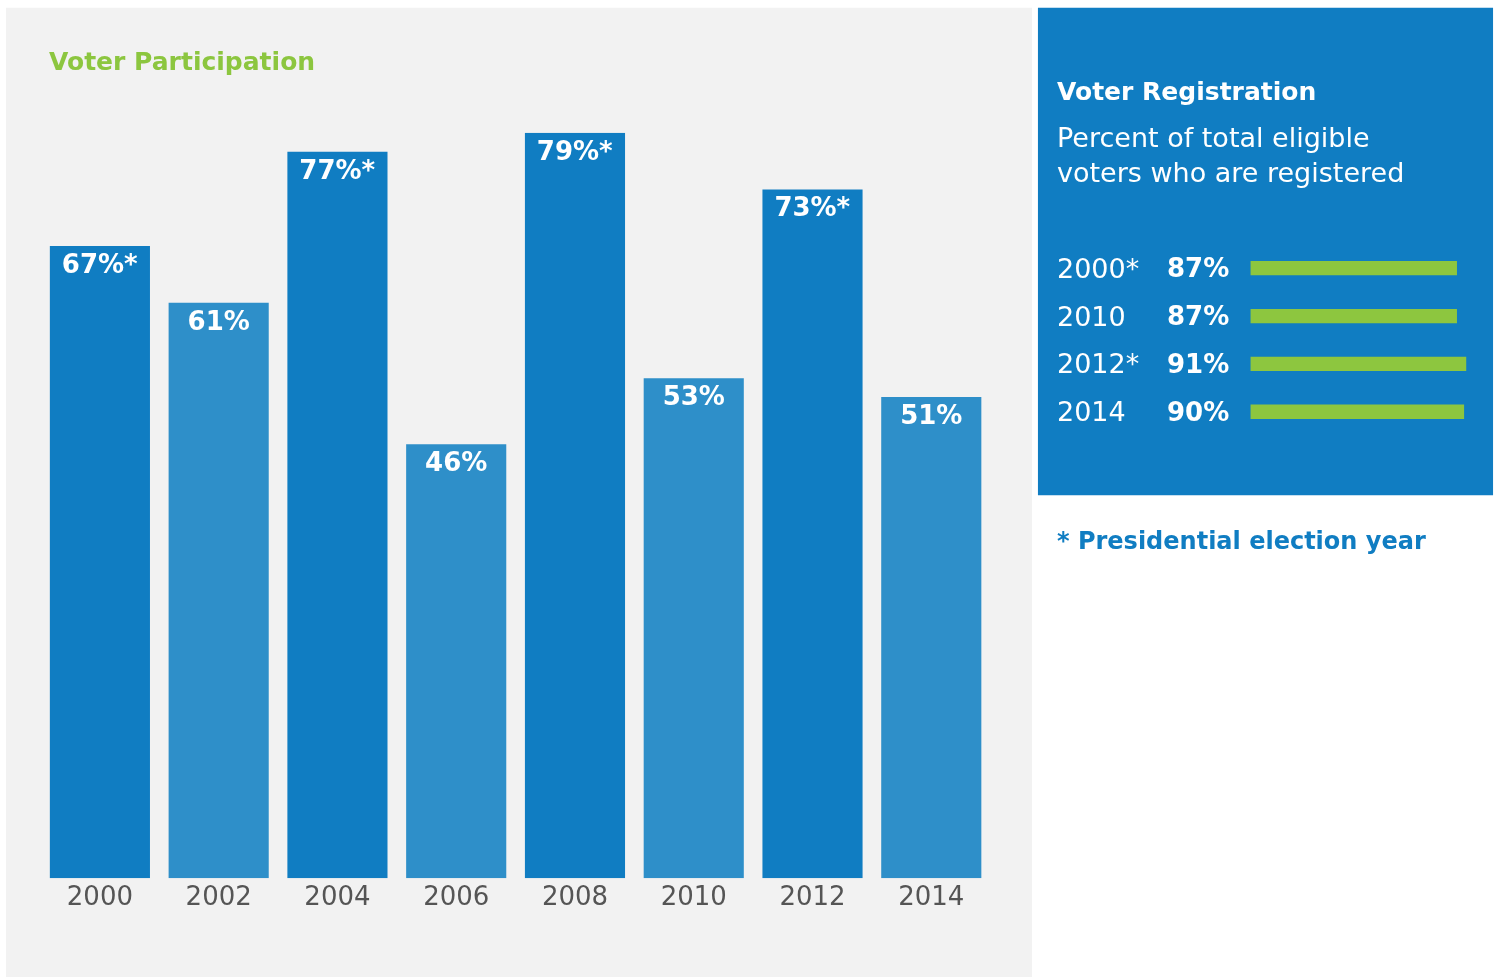 This screenshot has width=1501, height=977. What do you see at coordinates (575, 896) in the screenshot?
I see `x-tick-label: 2008` at bounding box center [575, 896].